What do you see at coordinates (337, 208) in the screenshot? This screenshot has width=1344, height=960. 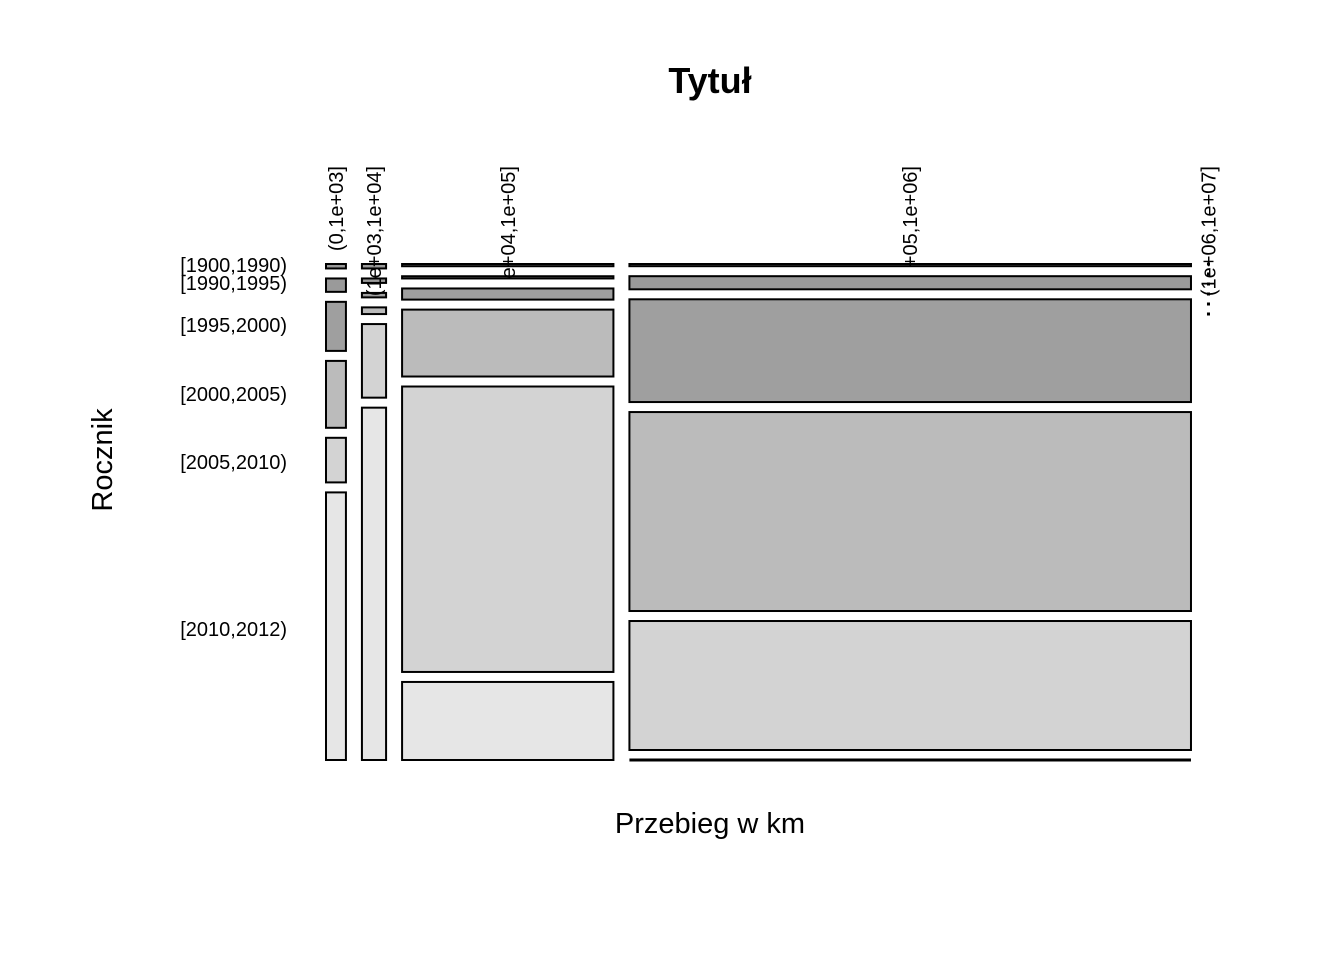 I see `x-tick-label: (0,1e+03]` at bounding box center [337, 208].